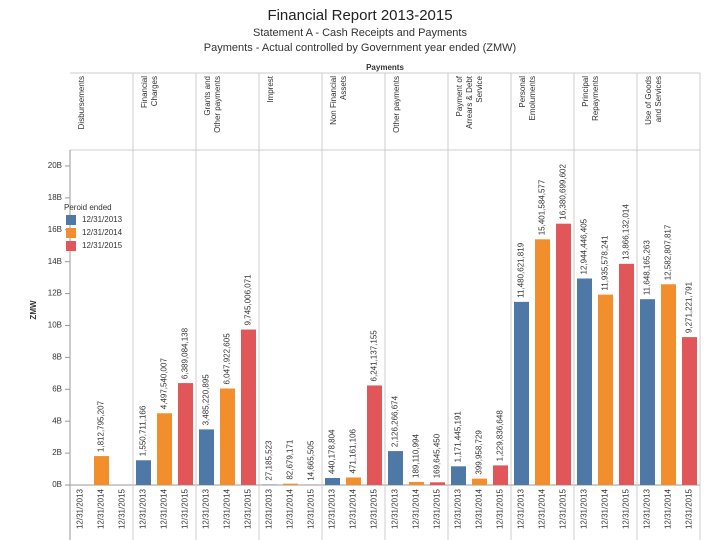  What do you see at coordinates (185, 353) in the screenshot?
I see `data-label: 6,389,084,138` at bounding box center [185, 353].